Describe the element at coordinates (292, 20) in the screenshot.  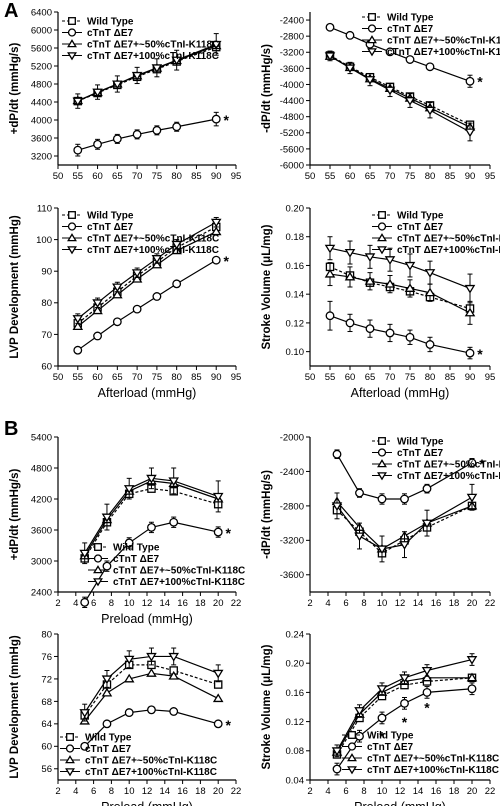
I see `y-tick-label: -2400` at that location.